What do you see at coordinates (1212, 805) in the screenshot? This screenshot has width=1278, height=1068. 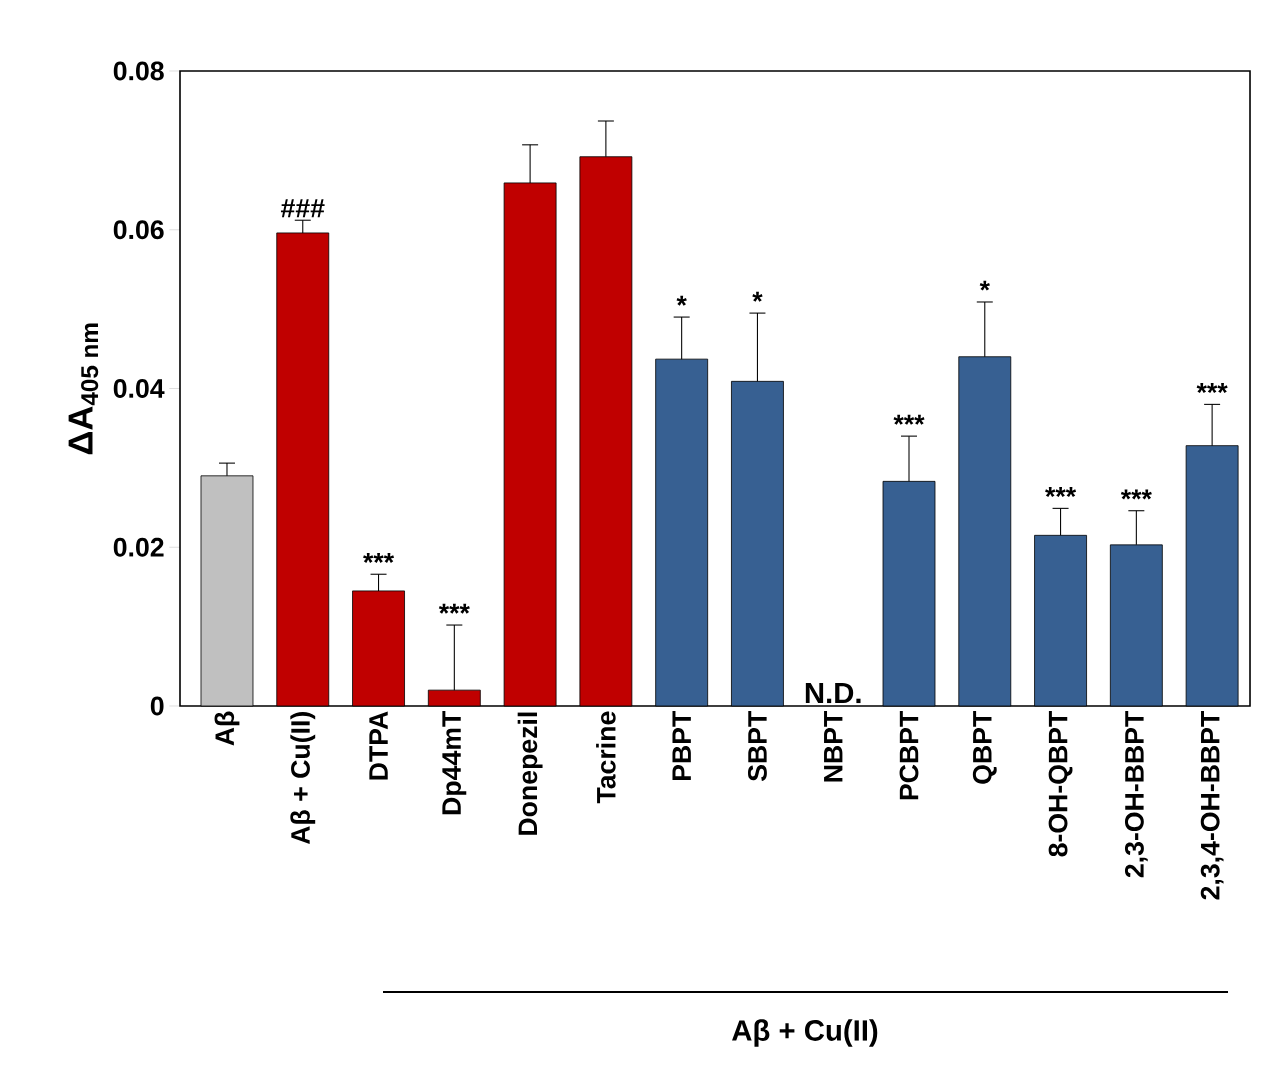 I see `x-tick-label: 2,3,4-OH-BBPT` at bounding box center [1212, 805].